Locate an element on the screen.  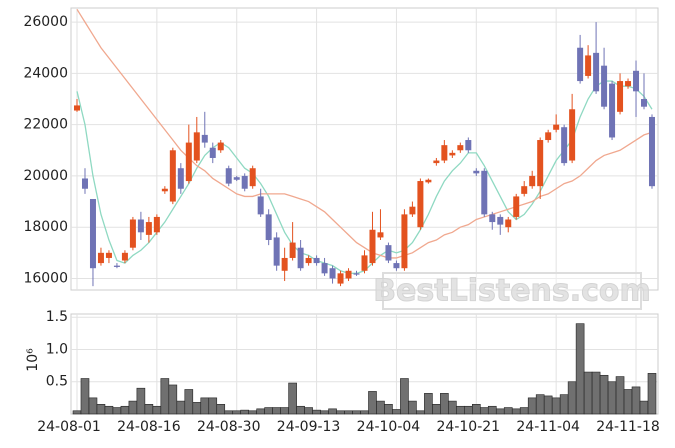
x-tick-label: 24-08-01 is located at coordinates (69, 427).